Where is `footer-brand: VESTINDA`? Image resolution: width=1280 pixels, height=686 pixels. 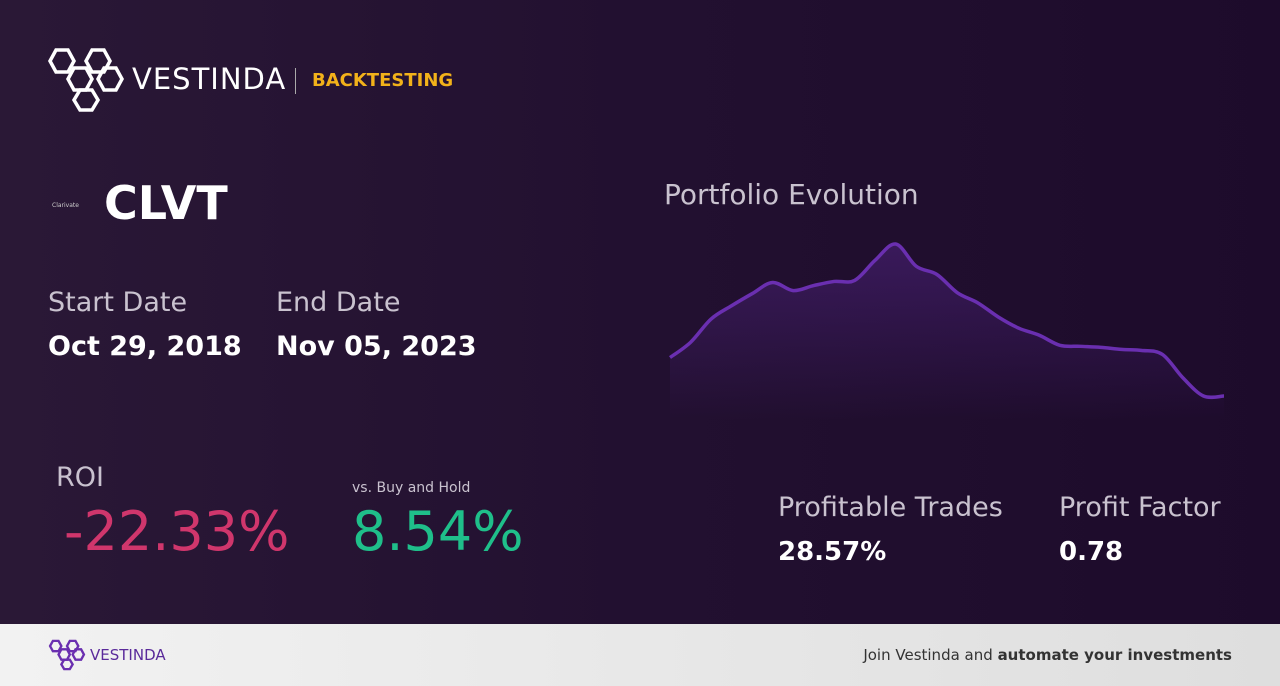 footer-brand: VESTINDA is located at coordinates (128, 655).